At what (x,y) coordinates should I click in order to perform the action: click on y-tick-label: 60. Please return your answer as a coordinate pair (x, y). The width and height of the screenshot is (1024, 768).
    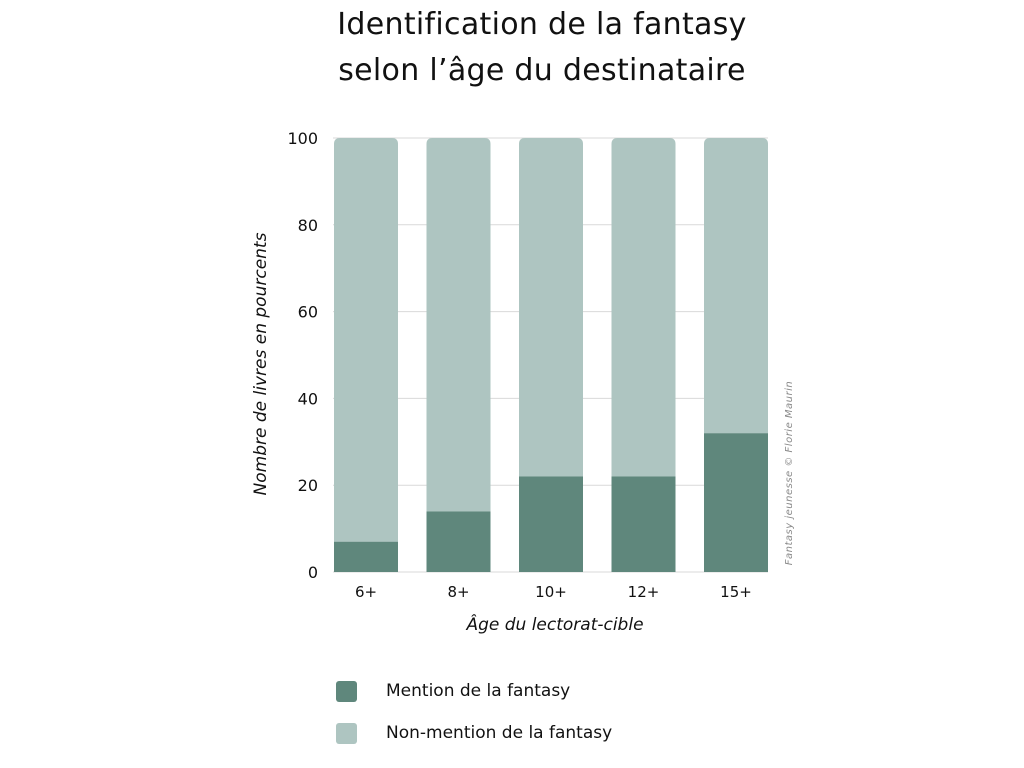
    Looking at the image, I should click on (308, 312).